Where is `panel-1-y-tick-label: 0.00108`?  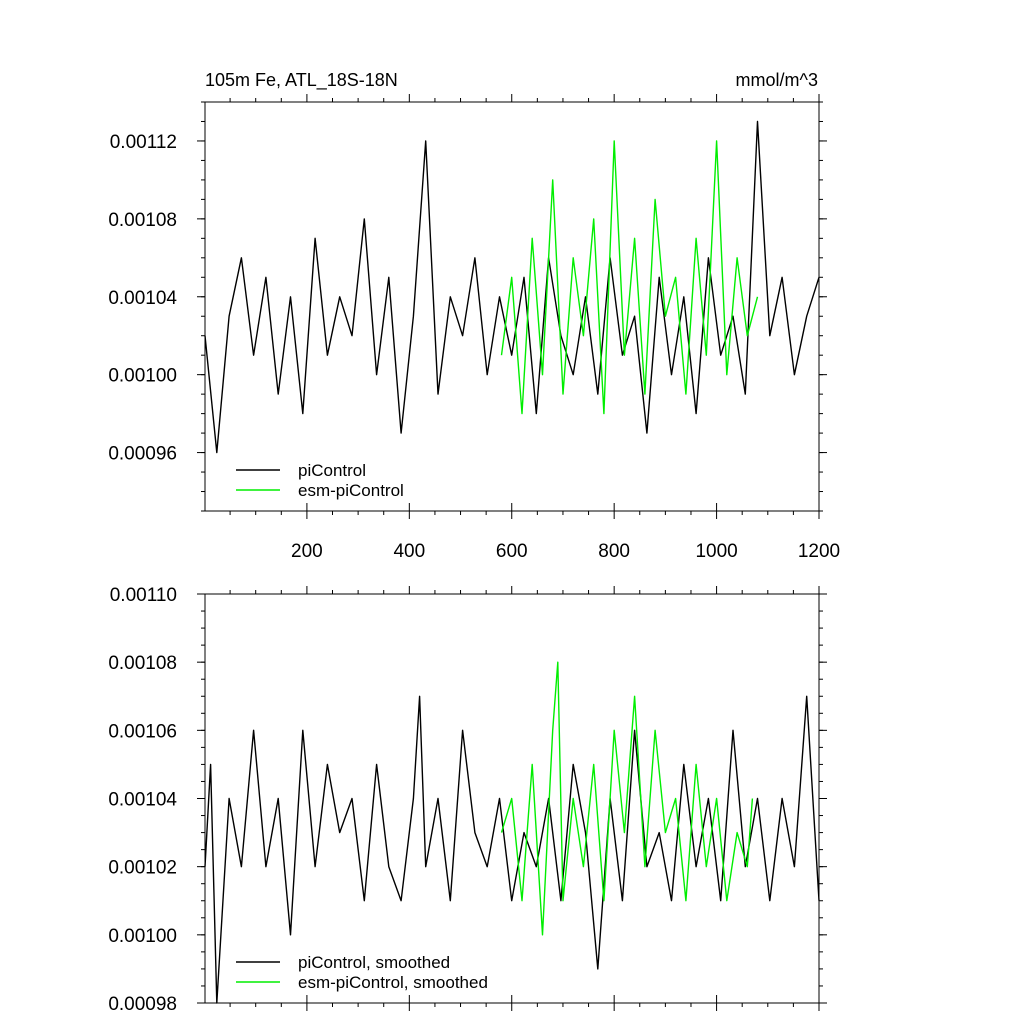
panel-1-y-tick-label: 0.00108 is located at coordinates (142, 663).